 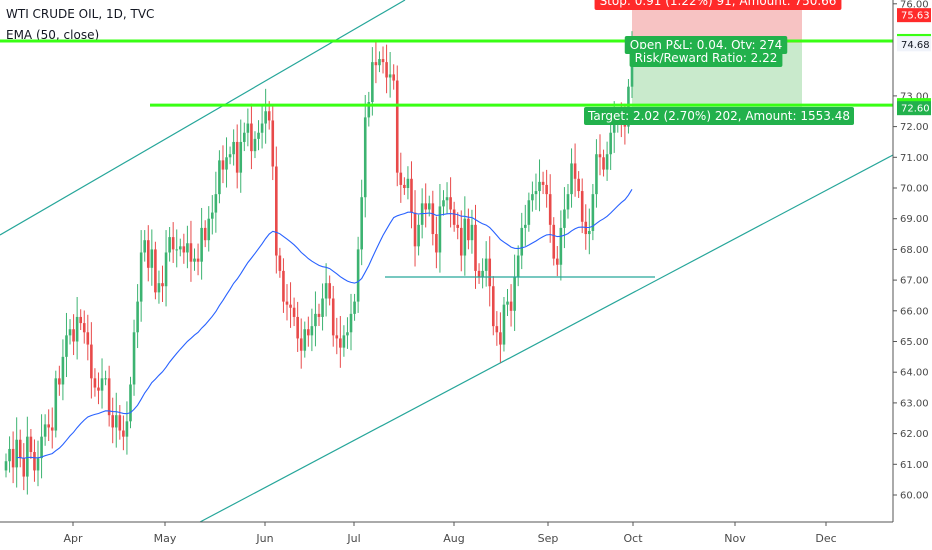 I want to click on price-tick-label: 66.00, so click(x=914, y=311).